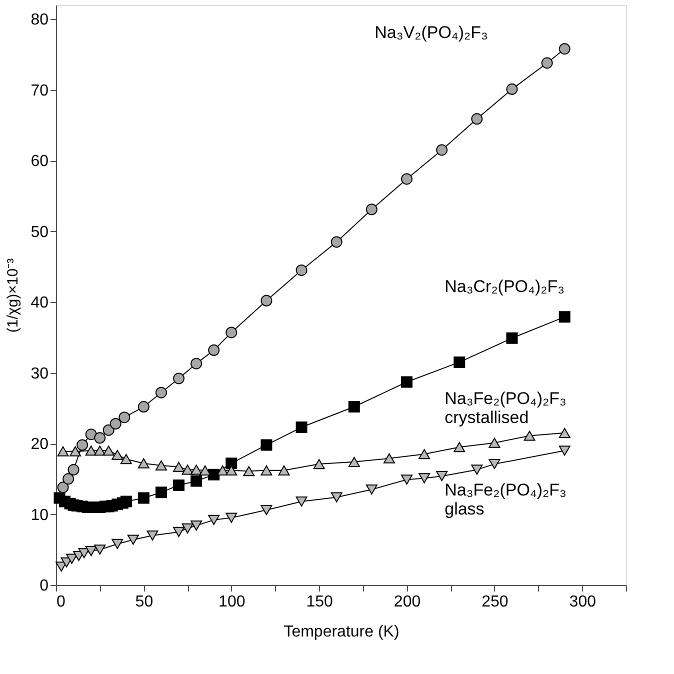  Describe the element at coordinates (504, 286) in the screenshot. I see `series-label: Na₃Cr₂(PO₄)₂F₃` at that location.